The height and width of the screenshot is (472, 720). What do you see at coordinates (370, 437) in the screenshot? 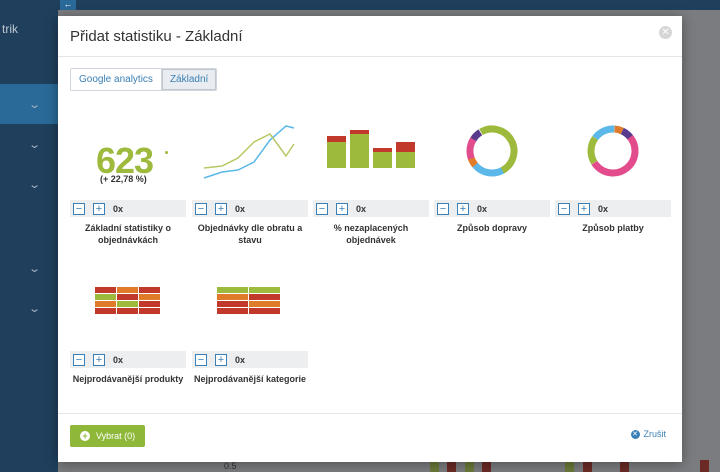
I see `modal-footer: + Vybrat (0) ✕ Zrušit` at bounding box center [370, 437].